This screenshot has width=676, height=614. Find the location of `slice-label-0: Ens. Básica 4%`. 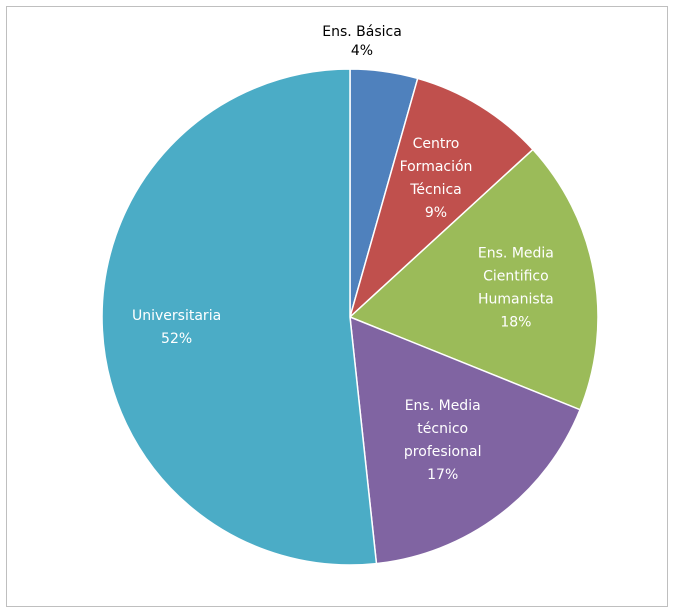

slice-label-0: Ens. Básica 4% is located at coordinates (362, 41).